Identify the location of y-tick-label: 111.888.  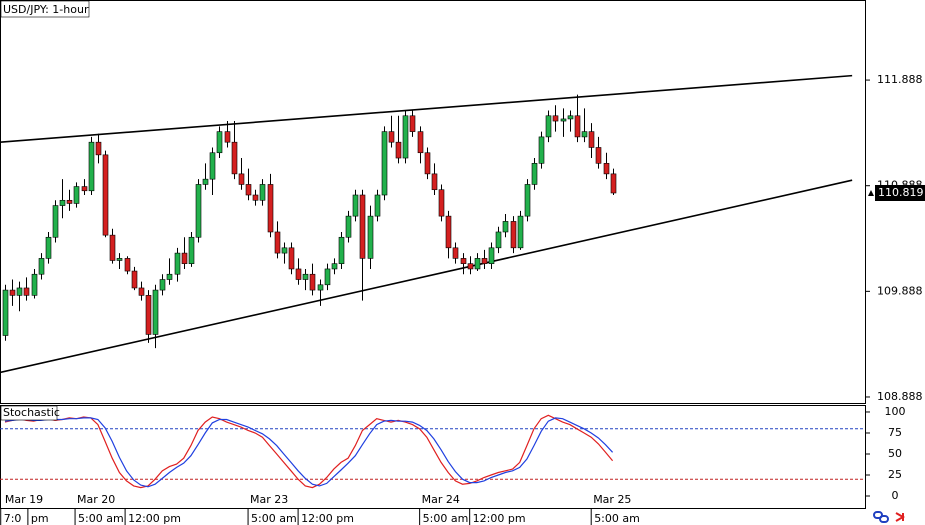
(900, 79).